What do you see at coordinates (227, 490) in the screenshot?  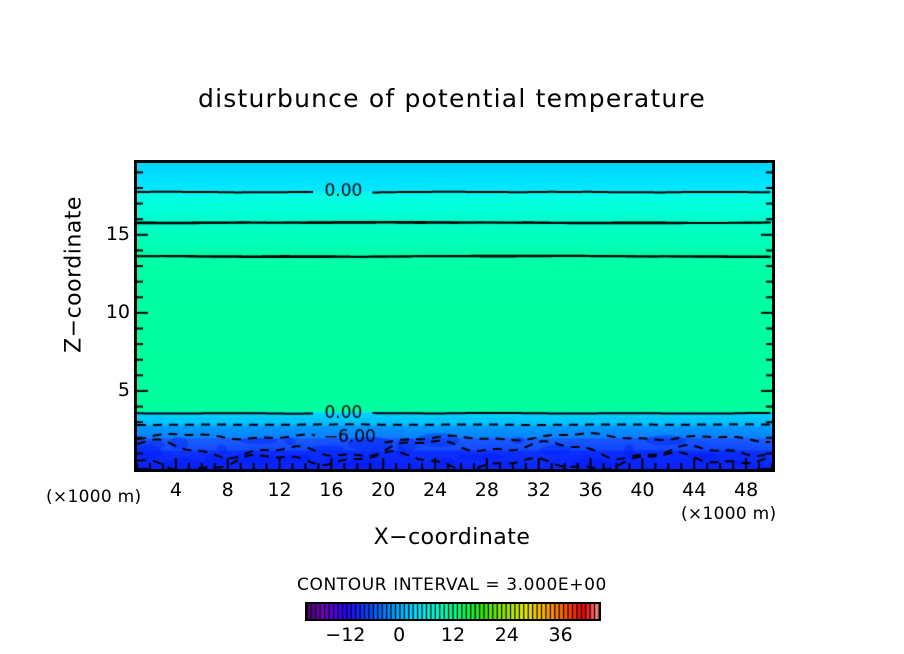 I see `x-tick-label-8: 8` at bounding box center [227, 490].